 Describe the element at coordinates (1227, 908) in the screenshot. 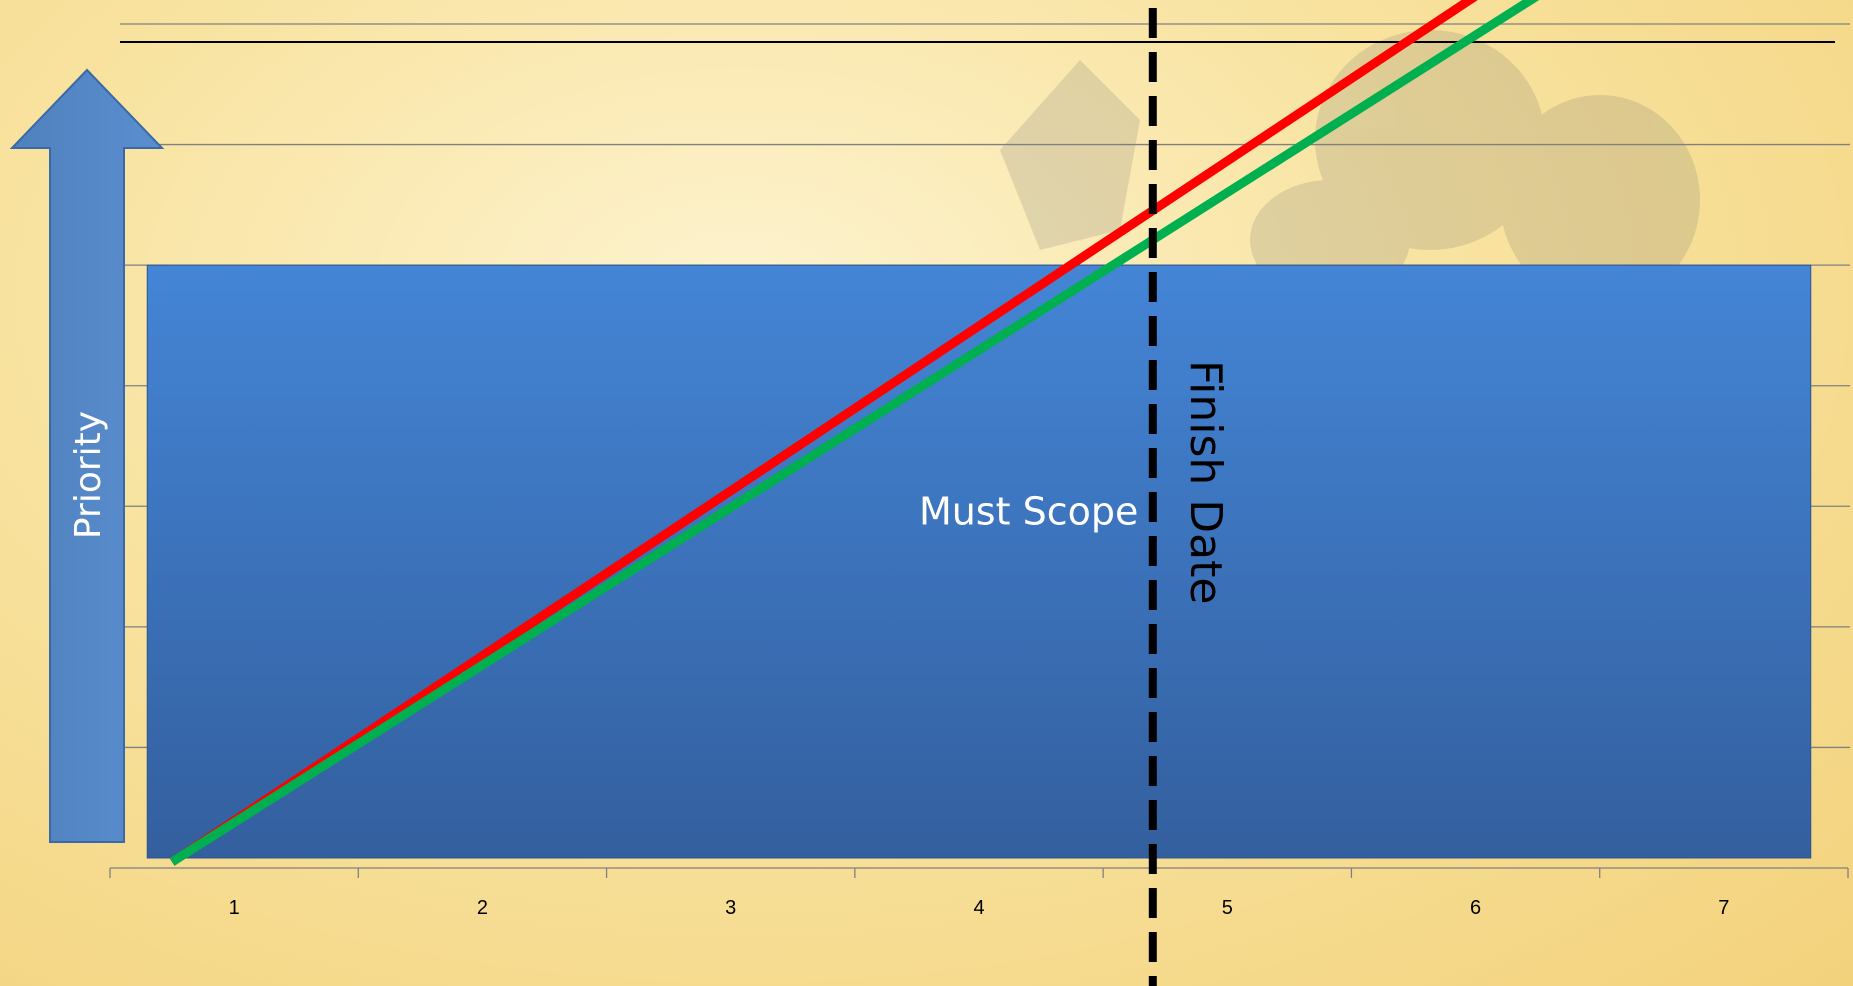

I see `x-tick-label: 5` at that location.